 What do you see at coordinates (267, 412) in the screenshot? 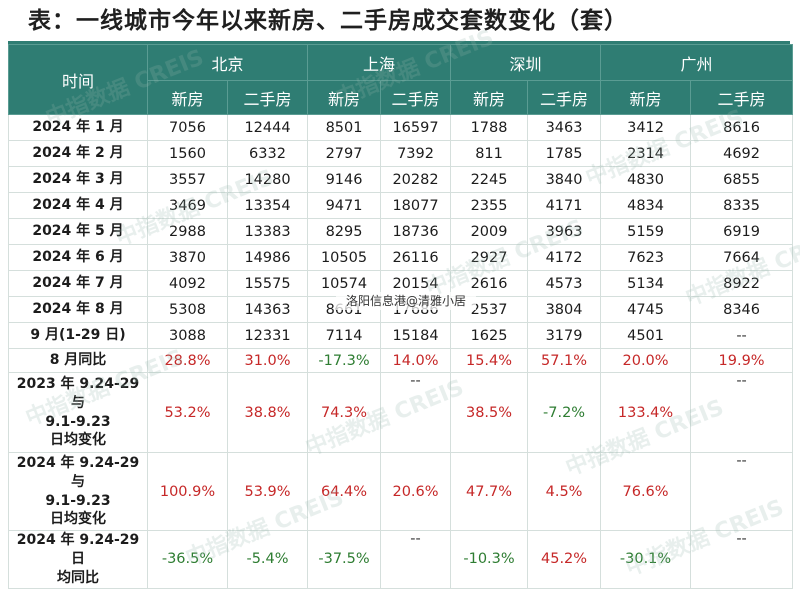
I see `rate-cell: 38.8%` at bounding box center [267, 412].